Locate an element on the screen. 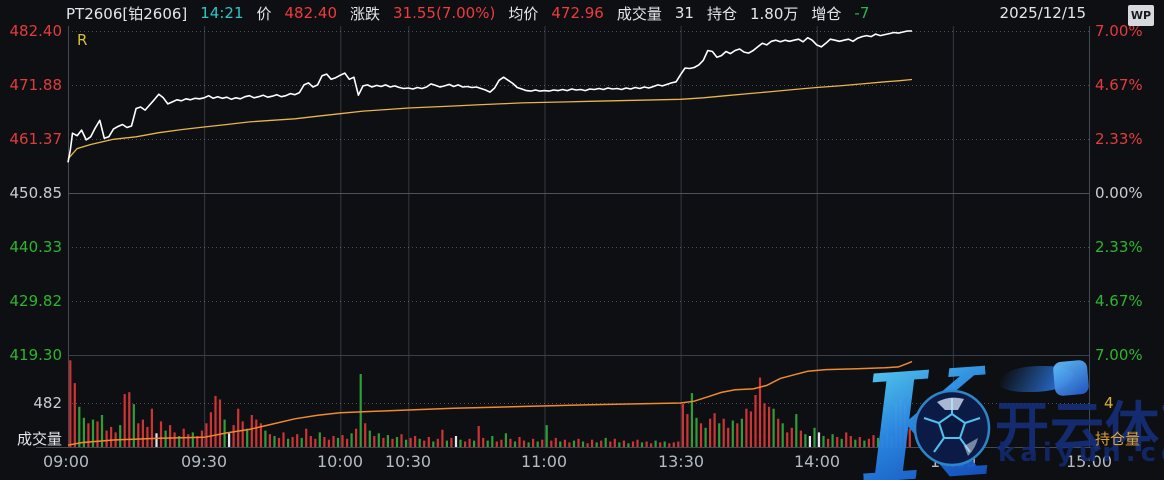 Image resolution: width=1164 pixels, height=480 pixels. price-tick-2: 461.37 is located at coordinates (36, 139).